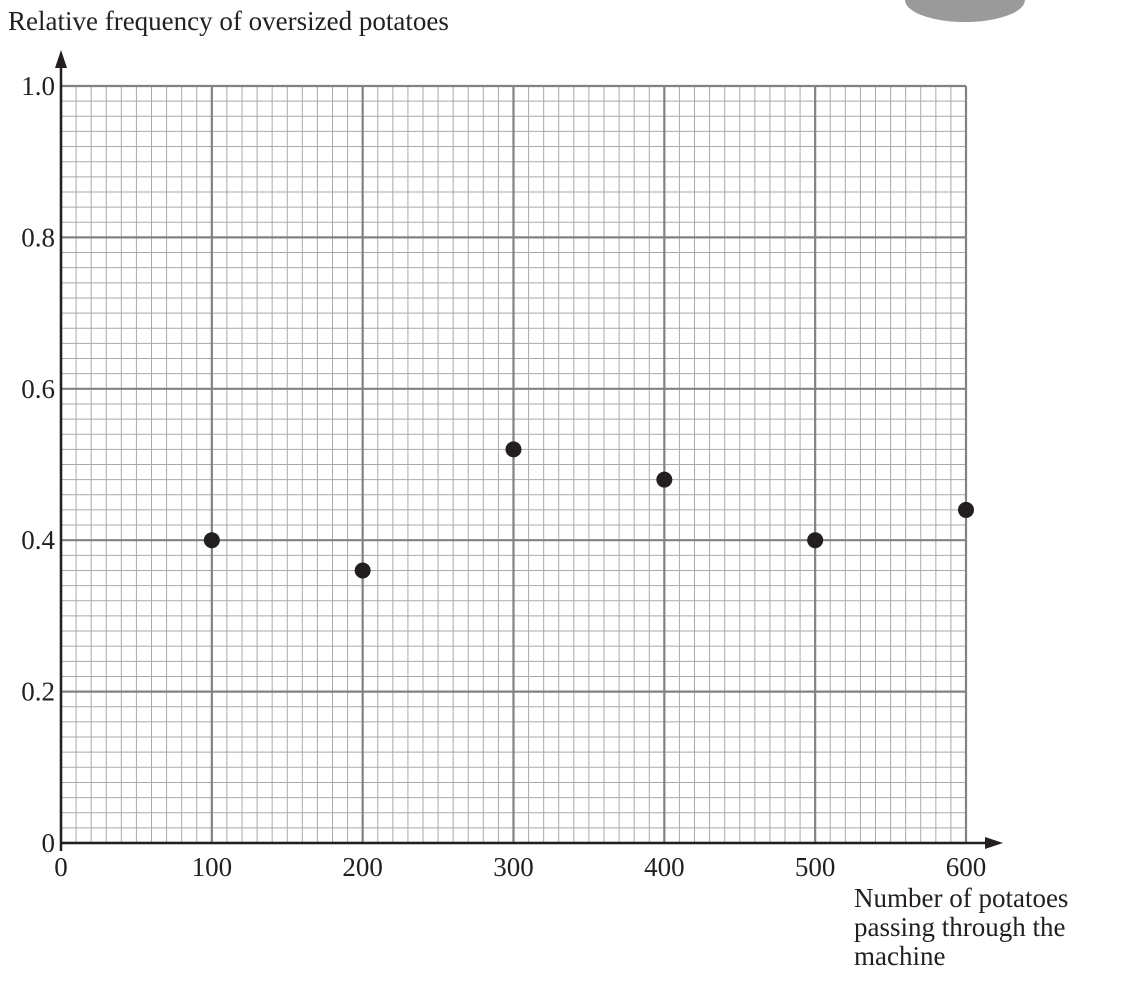 This screenshot has width=1129, height=981. Describe the element at coordinates (61, 59) in the screenshot. I see `y-arrow` at that location.